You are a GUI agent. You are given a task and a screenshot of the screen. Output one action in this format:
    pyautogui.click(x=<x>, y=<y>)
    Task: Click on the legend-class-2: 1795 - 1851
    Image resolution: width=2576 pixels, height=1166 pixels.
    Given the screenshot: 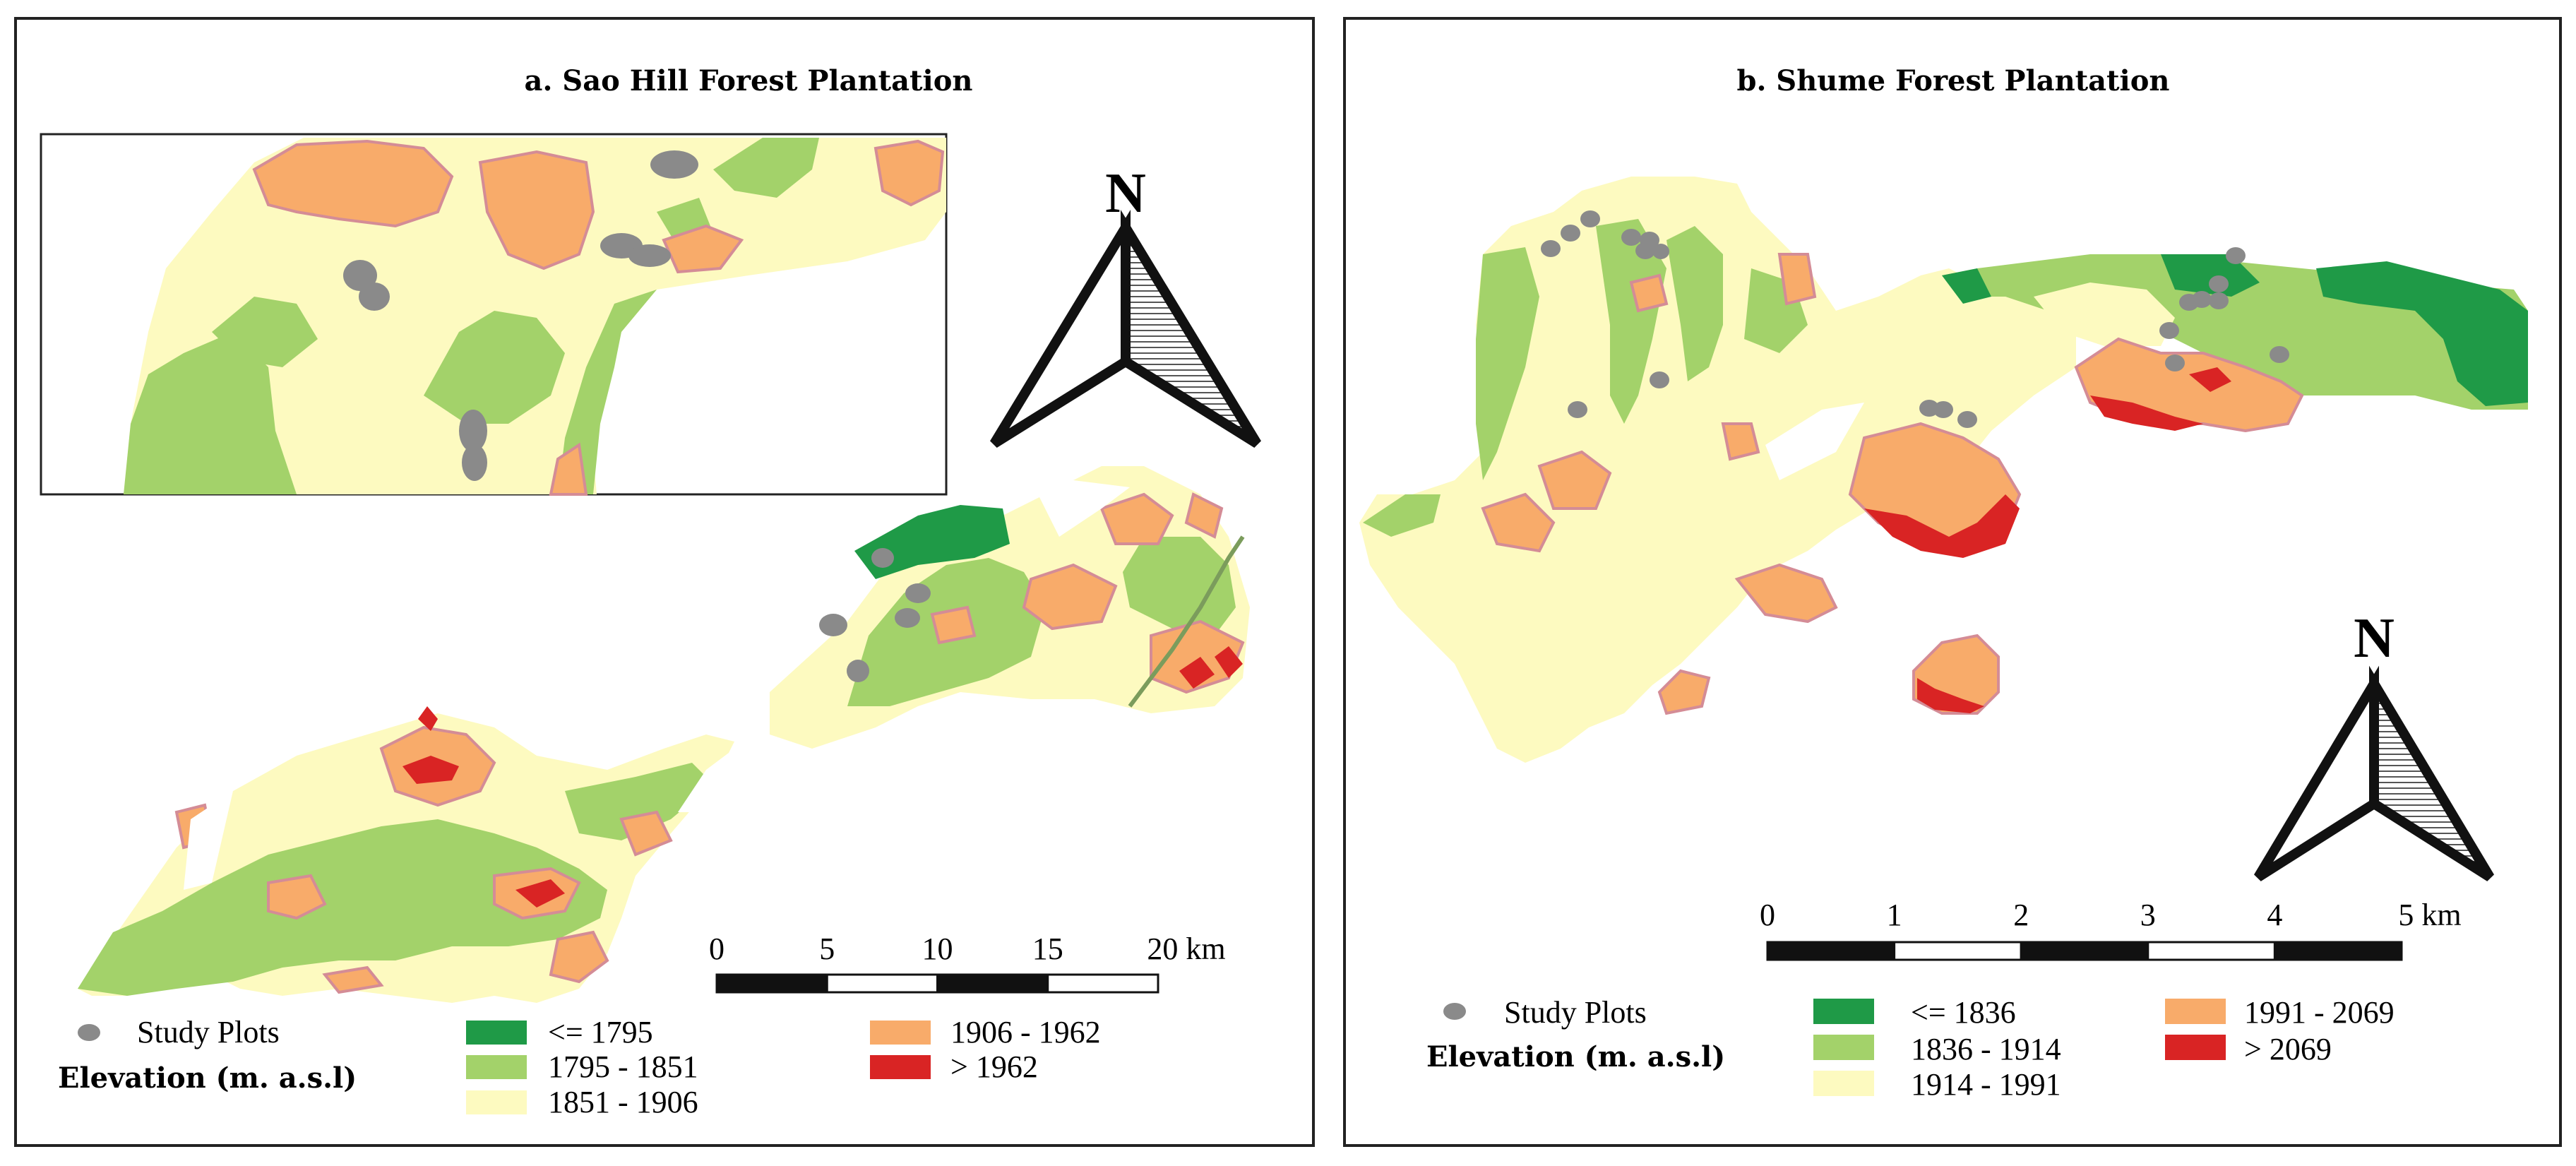 What is the action you would take?
    pyautogui.click(x=623, y=1066)
    